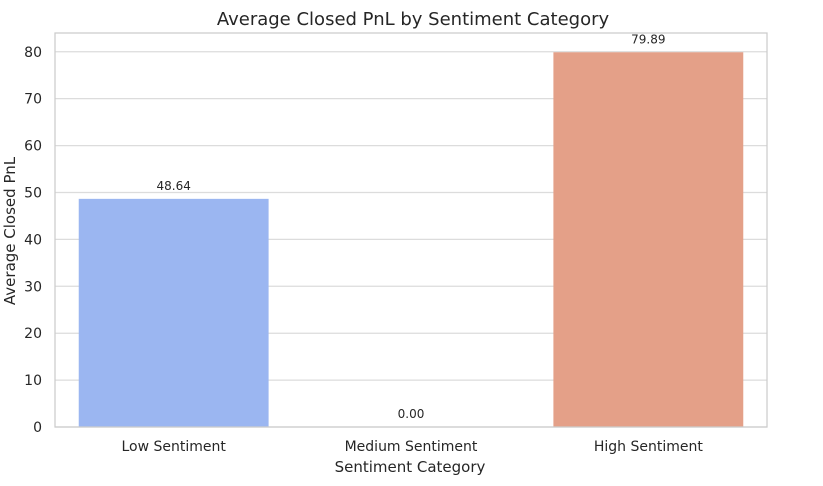  What do you see at coordinates (10, 230) in the screenshot?
I see `y-axis-label: Average Closed PnL` at bounding box center [10, 230].